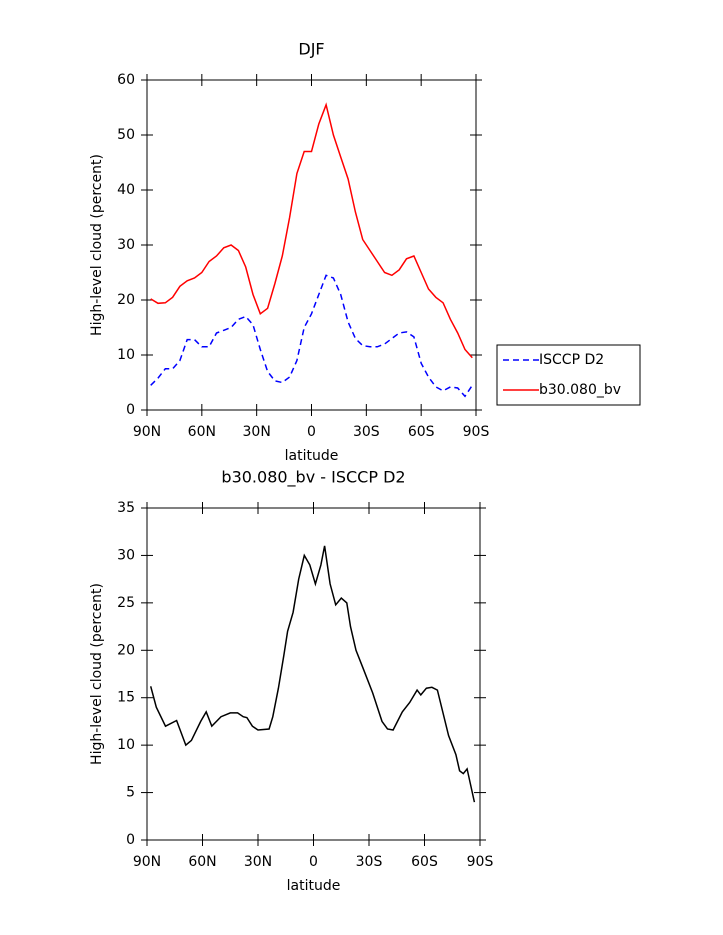 This screenshot has height=935, width=723. Describe the element at coordinates (126, 135) in the screenshot. I see `y-tick-label: 50` at that location.